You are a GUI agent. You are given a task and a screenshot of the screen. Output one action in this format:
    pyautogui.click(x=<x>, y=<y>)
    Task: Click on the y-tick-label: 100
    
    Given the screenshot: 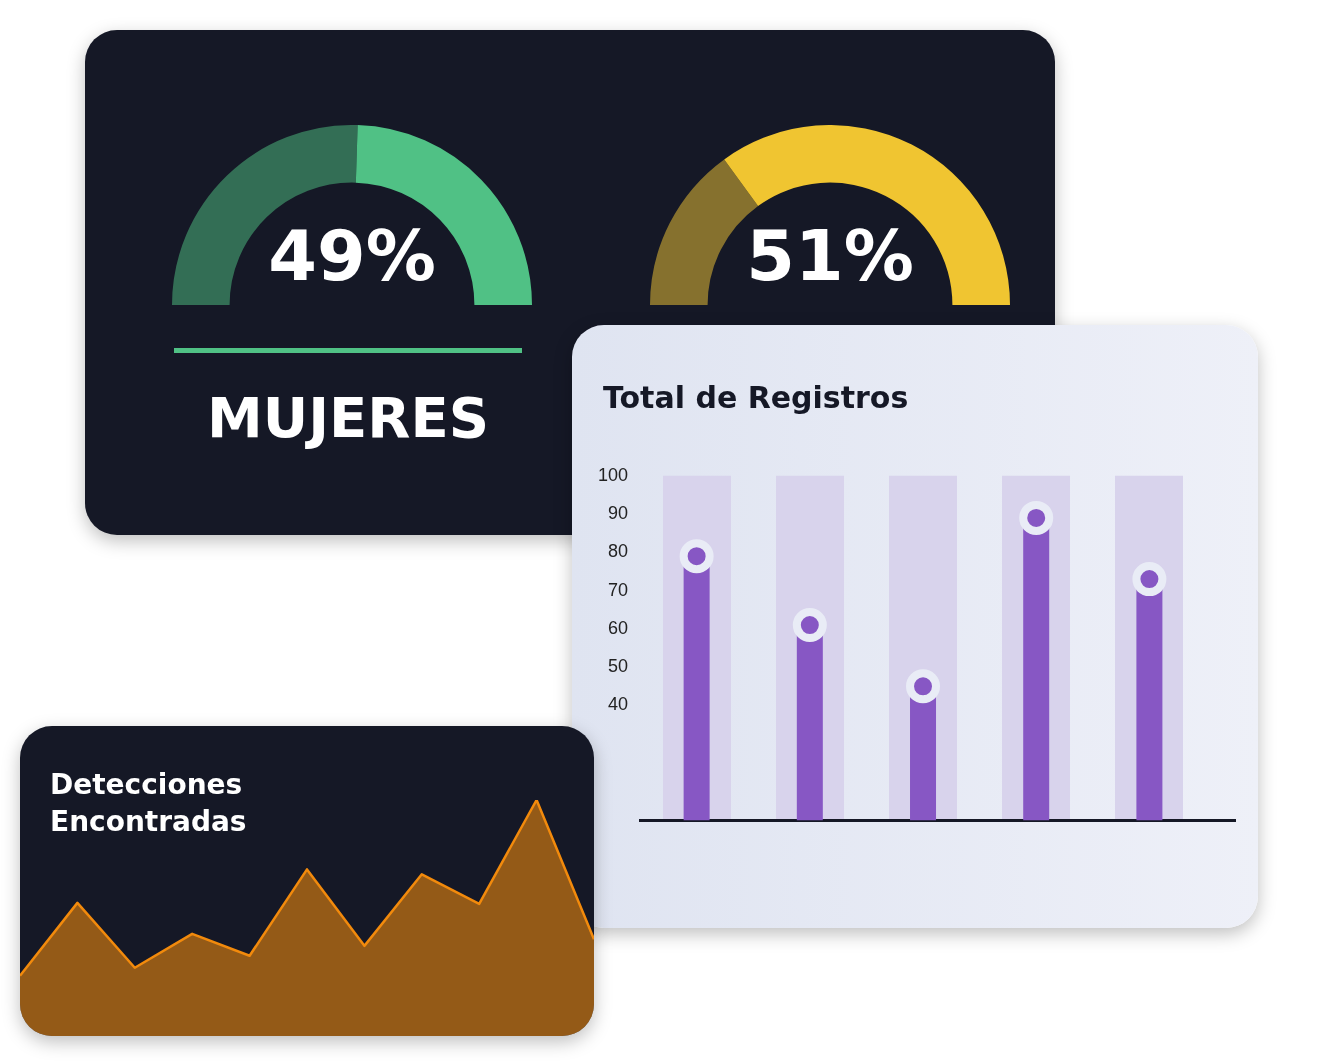 What is the action you would take?
    pyautogui.click(x=613, y=474)
    